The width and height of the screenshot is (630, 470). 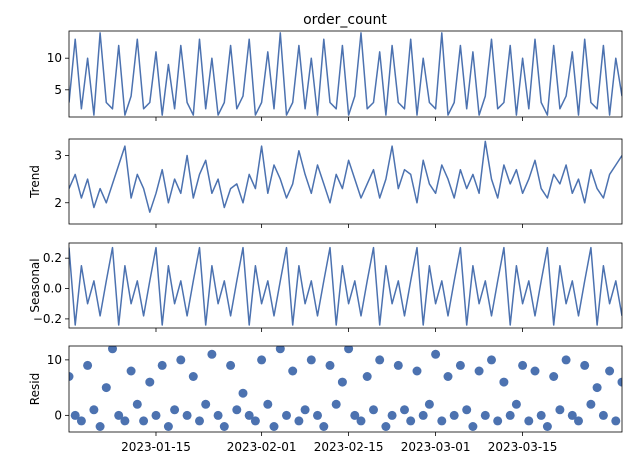 What do you see at coordinates (58, 90) in the screenshot?
I see `observed-ytick-label: 5` at bounding box center [58, 90].